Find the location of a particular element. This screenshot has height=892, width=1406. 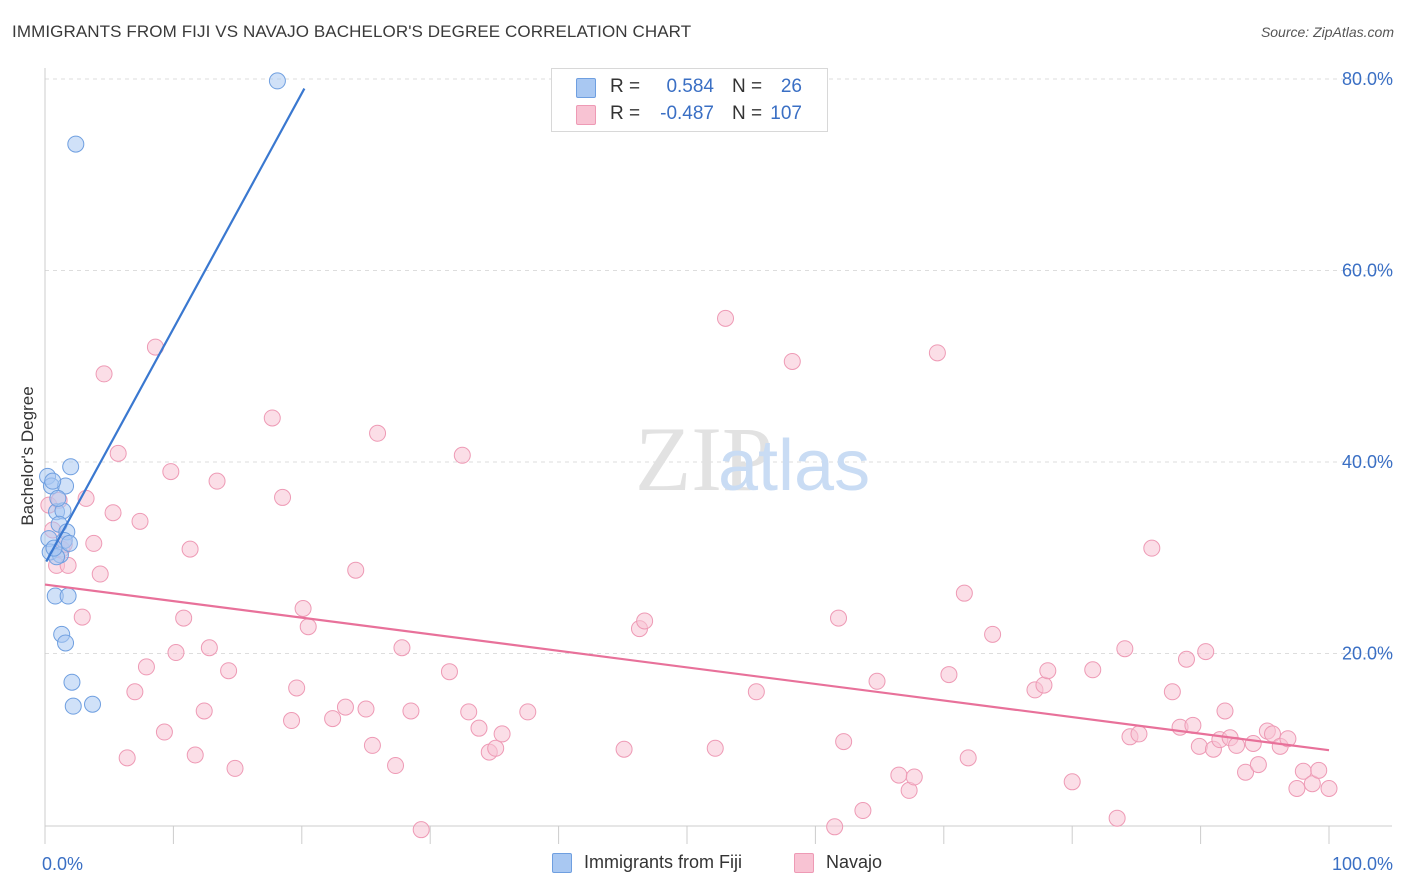

y-axis-label: Bachelor's Degree is located at coordinates (27, 455).